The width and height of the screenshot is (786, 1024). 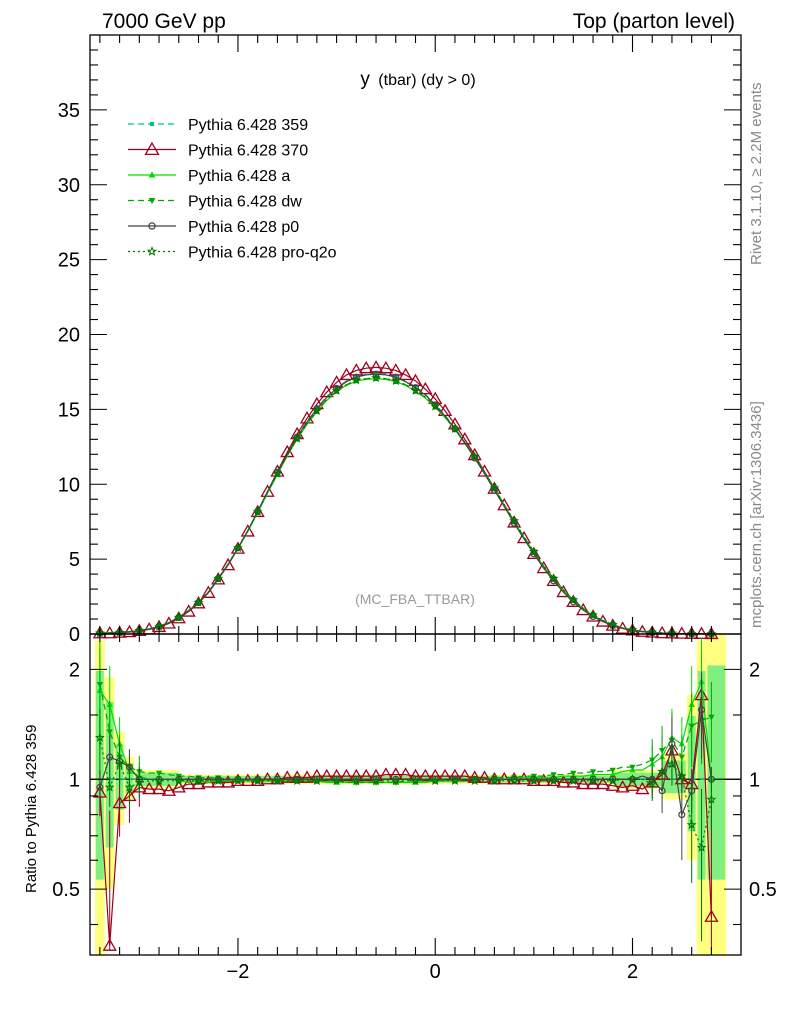 What do you see at coordinates (426, 80) in the screenshot?
I see `plot-title-sub: (tbar) (dy > 0)` at bounding box center [426, 80].